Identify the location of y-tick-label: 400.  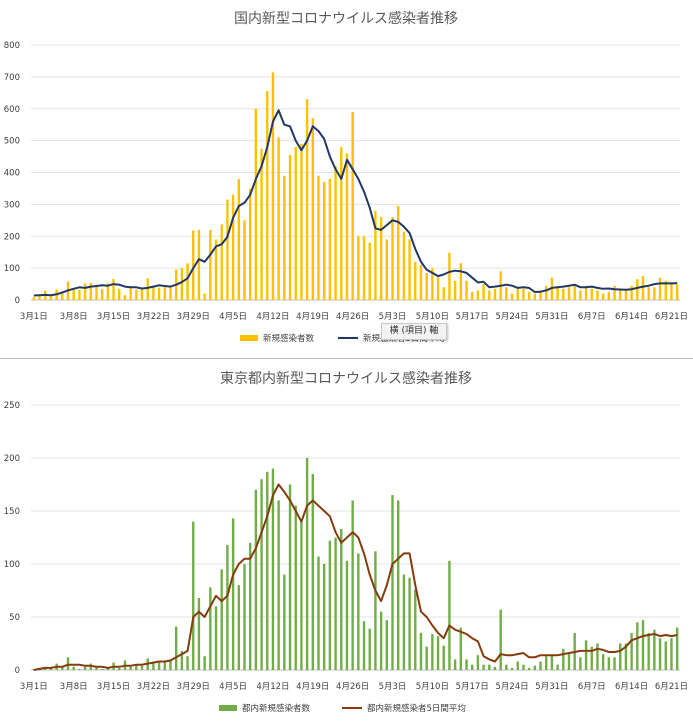
(12, 174).